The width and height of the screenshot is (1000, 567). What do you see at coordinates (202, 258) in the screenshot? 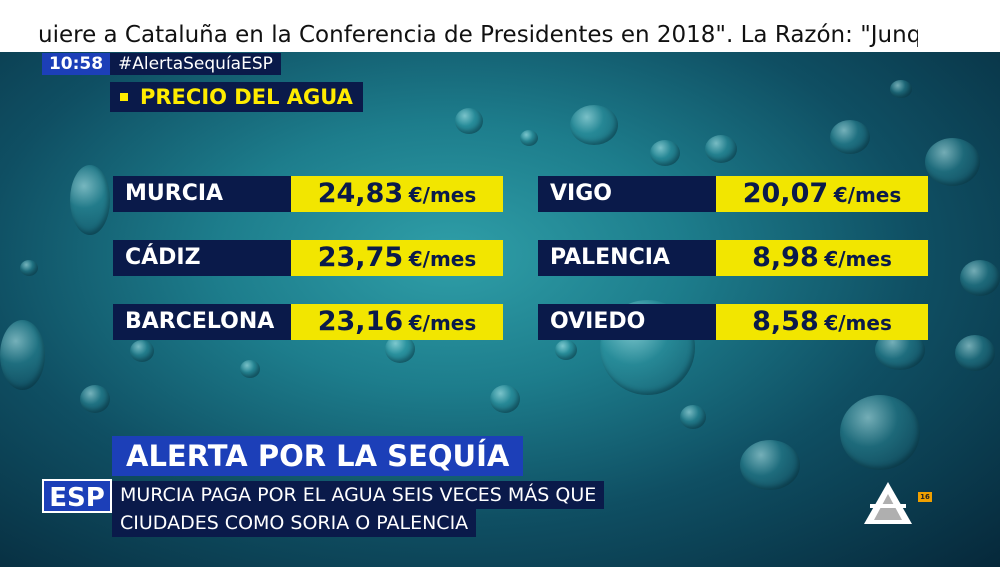
I see `city-label: CÁDIZ` at bounding box center [202, 258].